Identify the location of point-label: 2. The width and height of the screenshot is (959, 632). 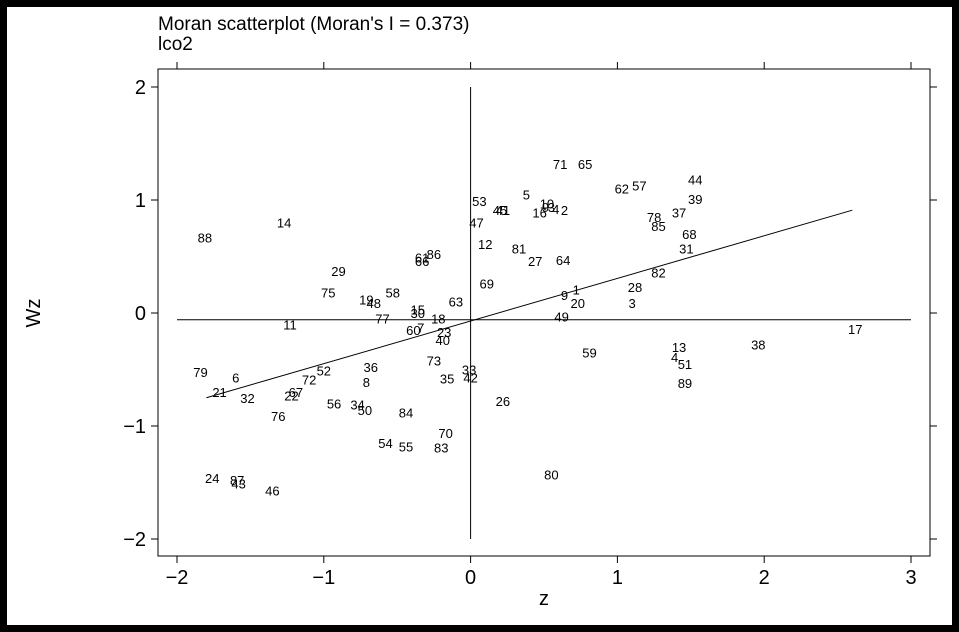
(564, 210).